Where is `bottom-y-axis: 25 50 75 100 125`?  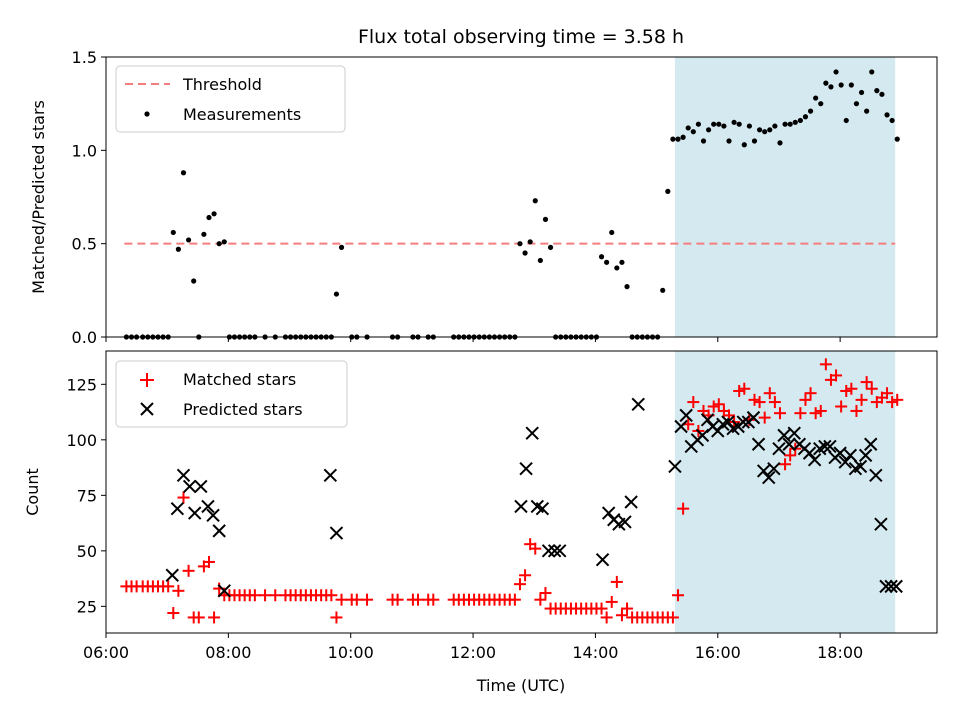 bottom-y-axis: 25 50 75 100 125 is located at coordinates (86, 495).